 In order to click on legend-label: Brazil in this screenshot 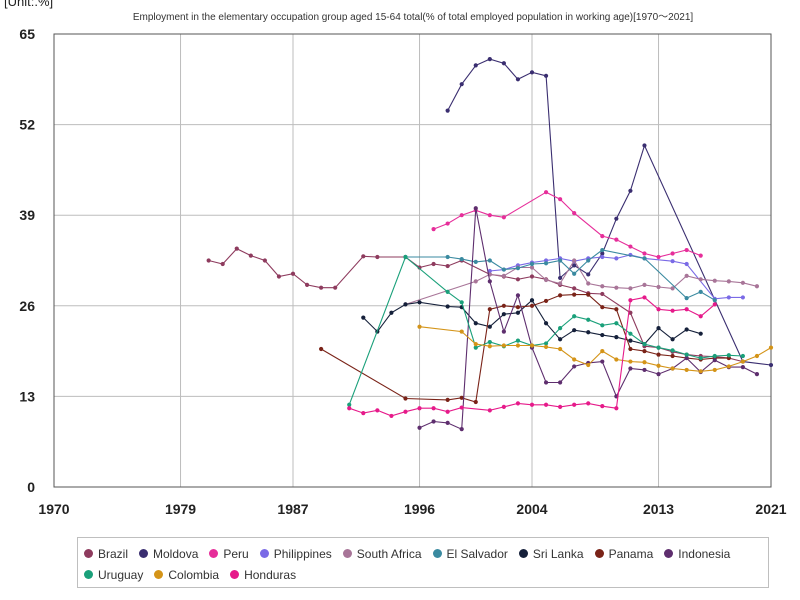, I will do `click(113, 553)`.